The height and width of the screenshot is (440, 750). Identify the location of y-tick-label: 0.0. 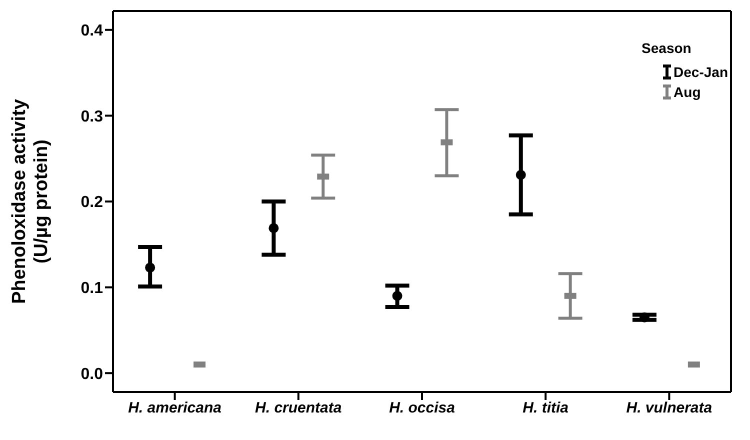
(92, 374).